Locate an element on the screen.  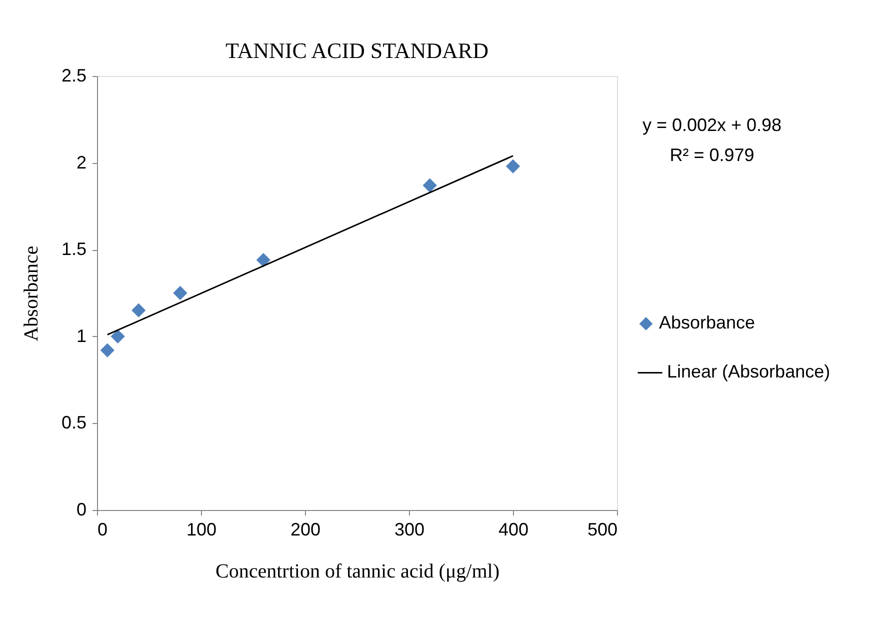
x-tick-label: 200 is located at coordinates (305, 530).